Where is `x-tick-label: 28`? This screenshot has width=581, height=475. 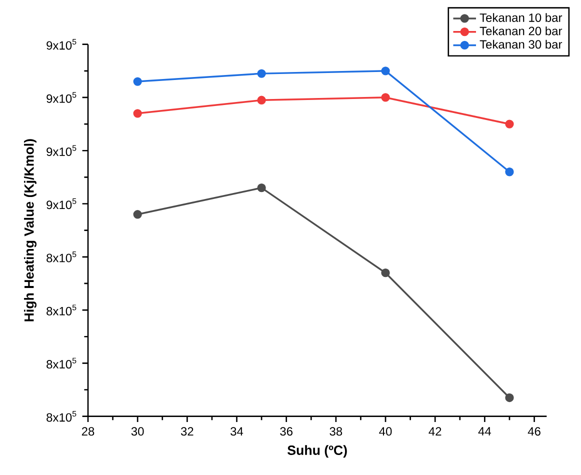
x-tick-label: 28 is located at coordinates (88, 431).